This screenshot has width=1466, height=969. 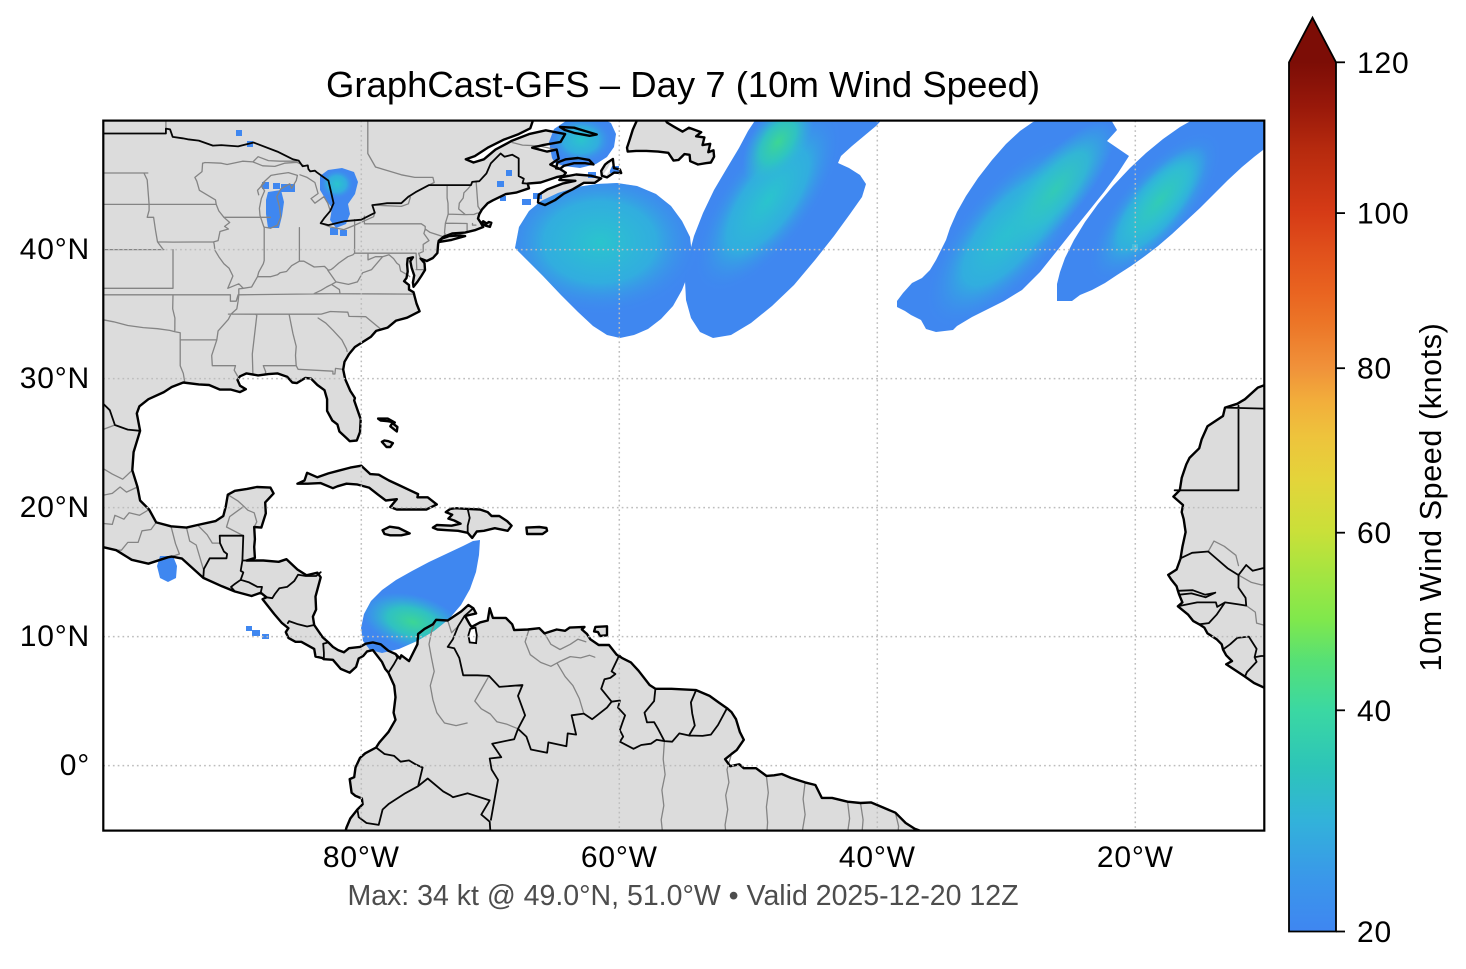 I want to click on svg-text: 20°W, so click(x=1135, y=857).